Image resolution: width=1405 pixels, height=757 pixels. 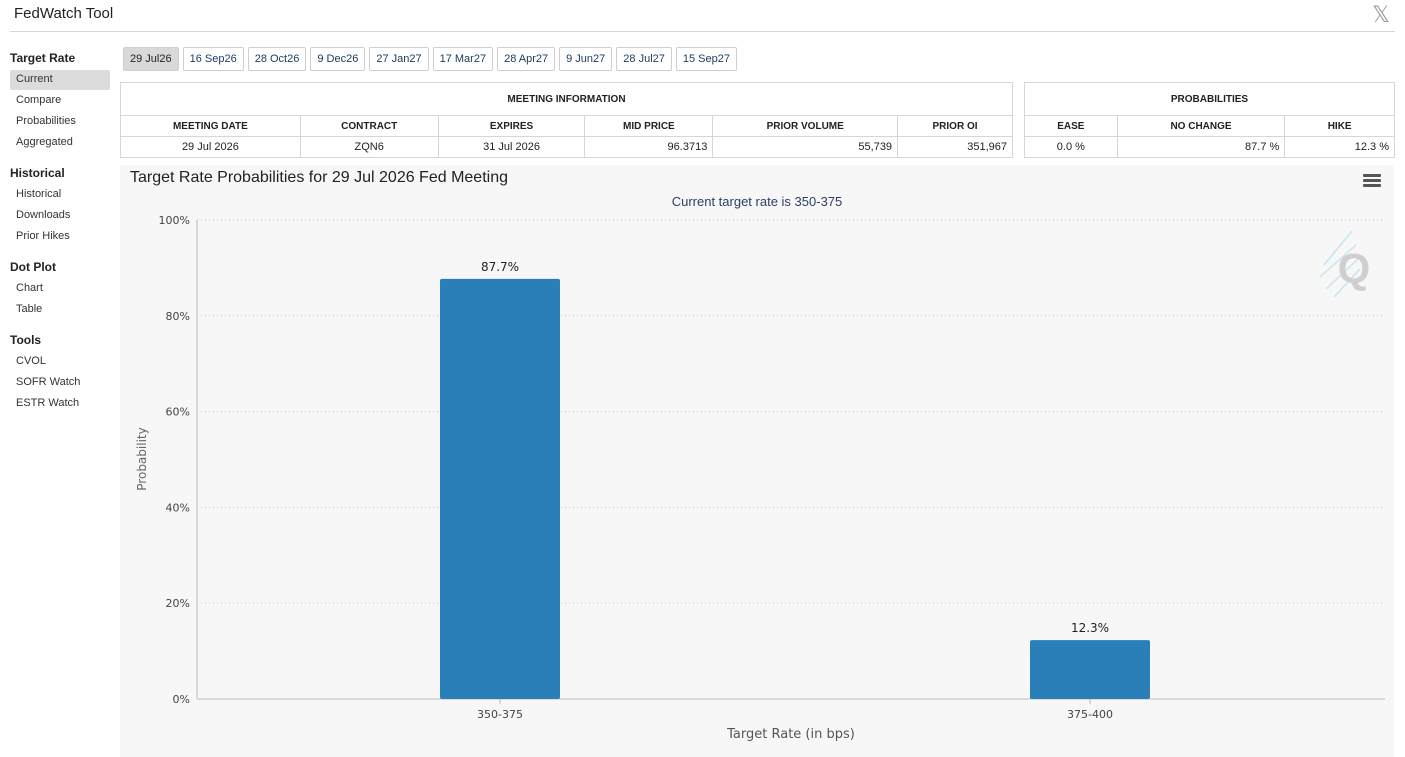 I want to click on x-axis-title: Target Rate (in bps), so click(x=790, y=734).